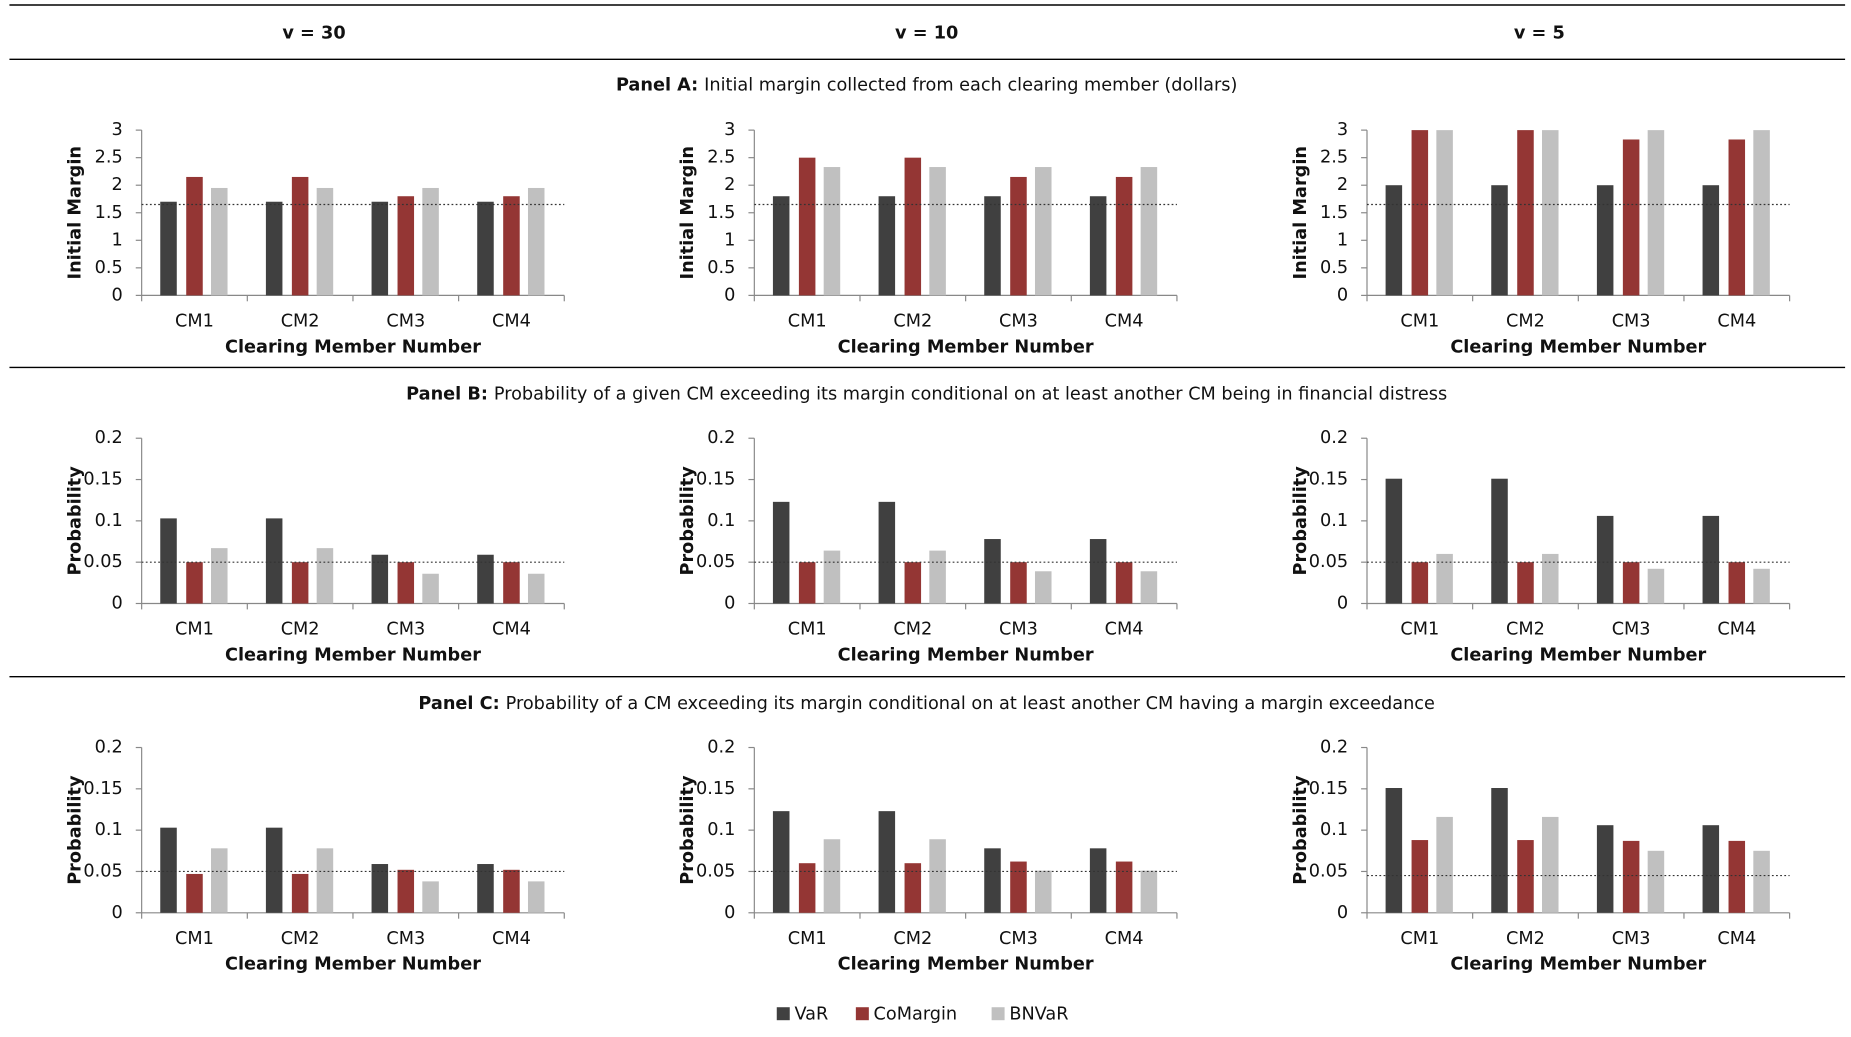 The height and width of the screenshot is (1037, 1851). I want to click on legend-swatch, so click(783, 1014).